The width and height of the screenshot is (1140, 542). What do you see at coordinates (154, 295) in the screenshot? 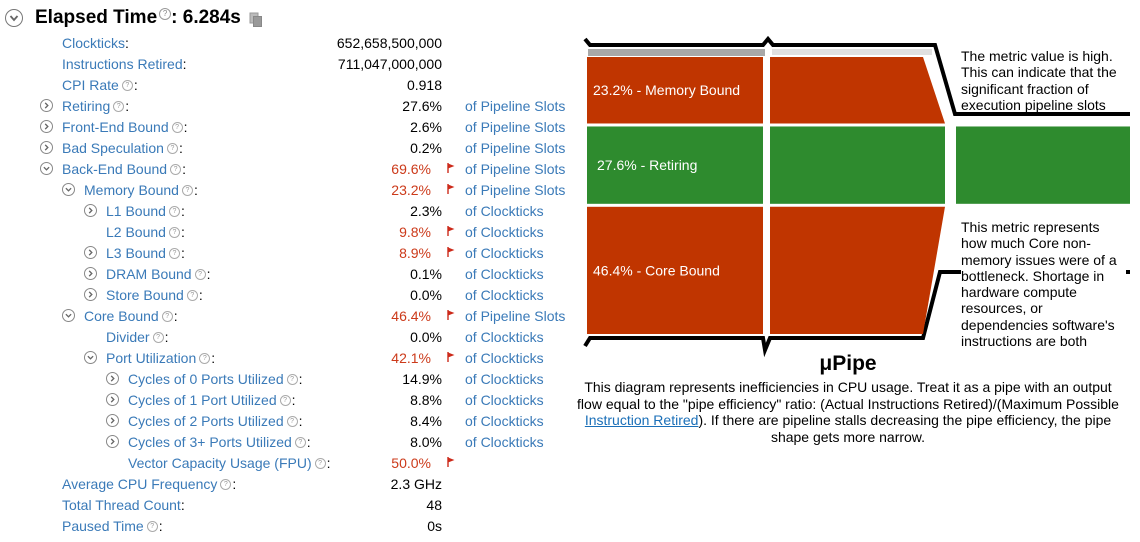
I see `metric-label: Store Bound?:` at bounding box center [154, 295].